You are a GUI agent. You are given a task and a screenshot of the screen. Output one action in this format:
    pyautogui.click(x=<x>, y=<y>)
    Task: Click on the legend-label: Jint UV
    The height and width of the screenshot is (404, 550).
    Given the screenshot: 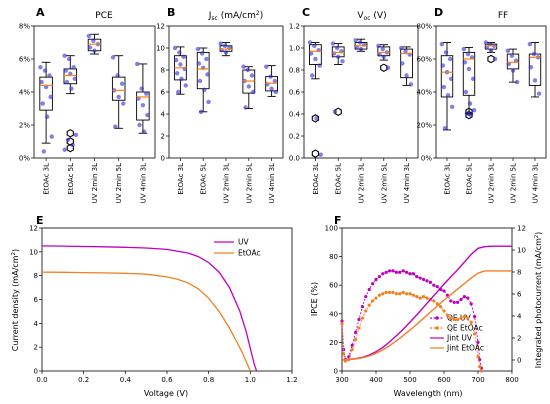 What is the action you would take?
    pyautogui.click(x=459, y=338)
    